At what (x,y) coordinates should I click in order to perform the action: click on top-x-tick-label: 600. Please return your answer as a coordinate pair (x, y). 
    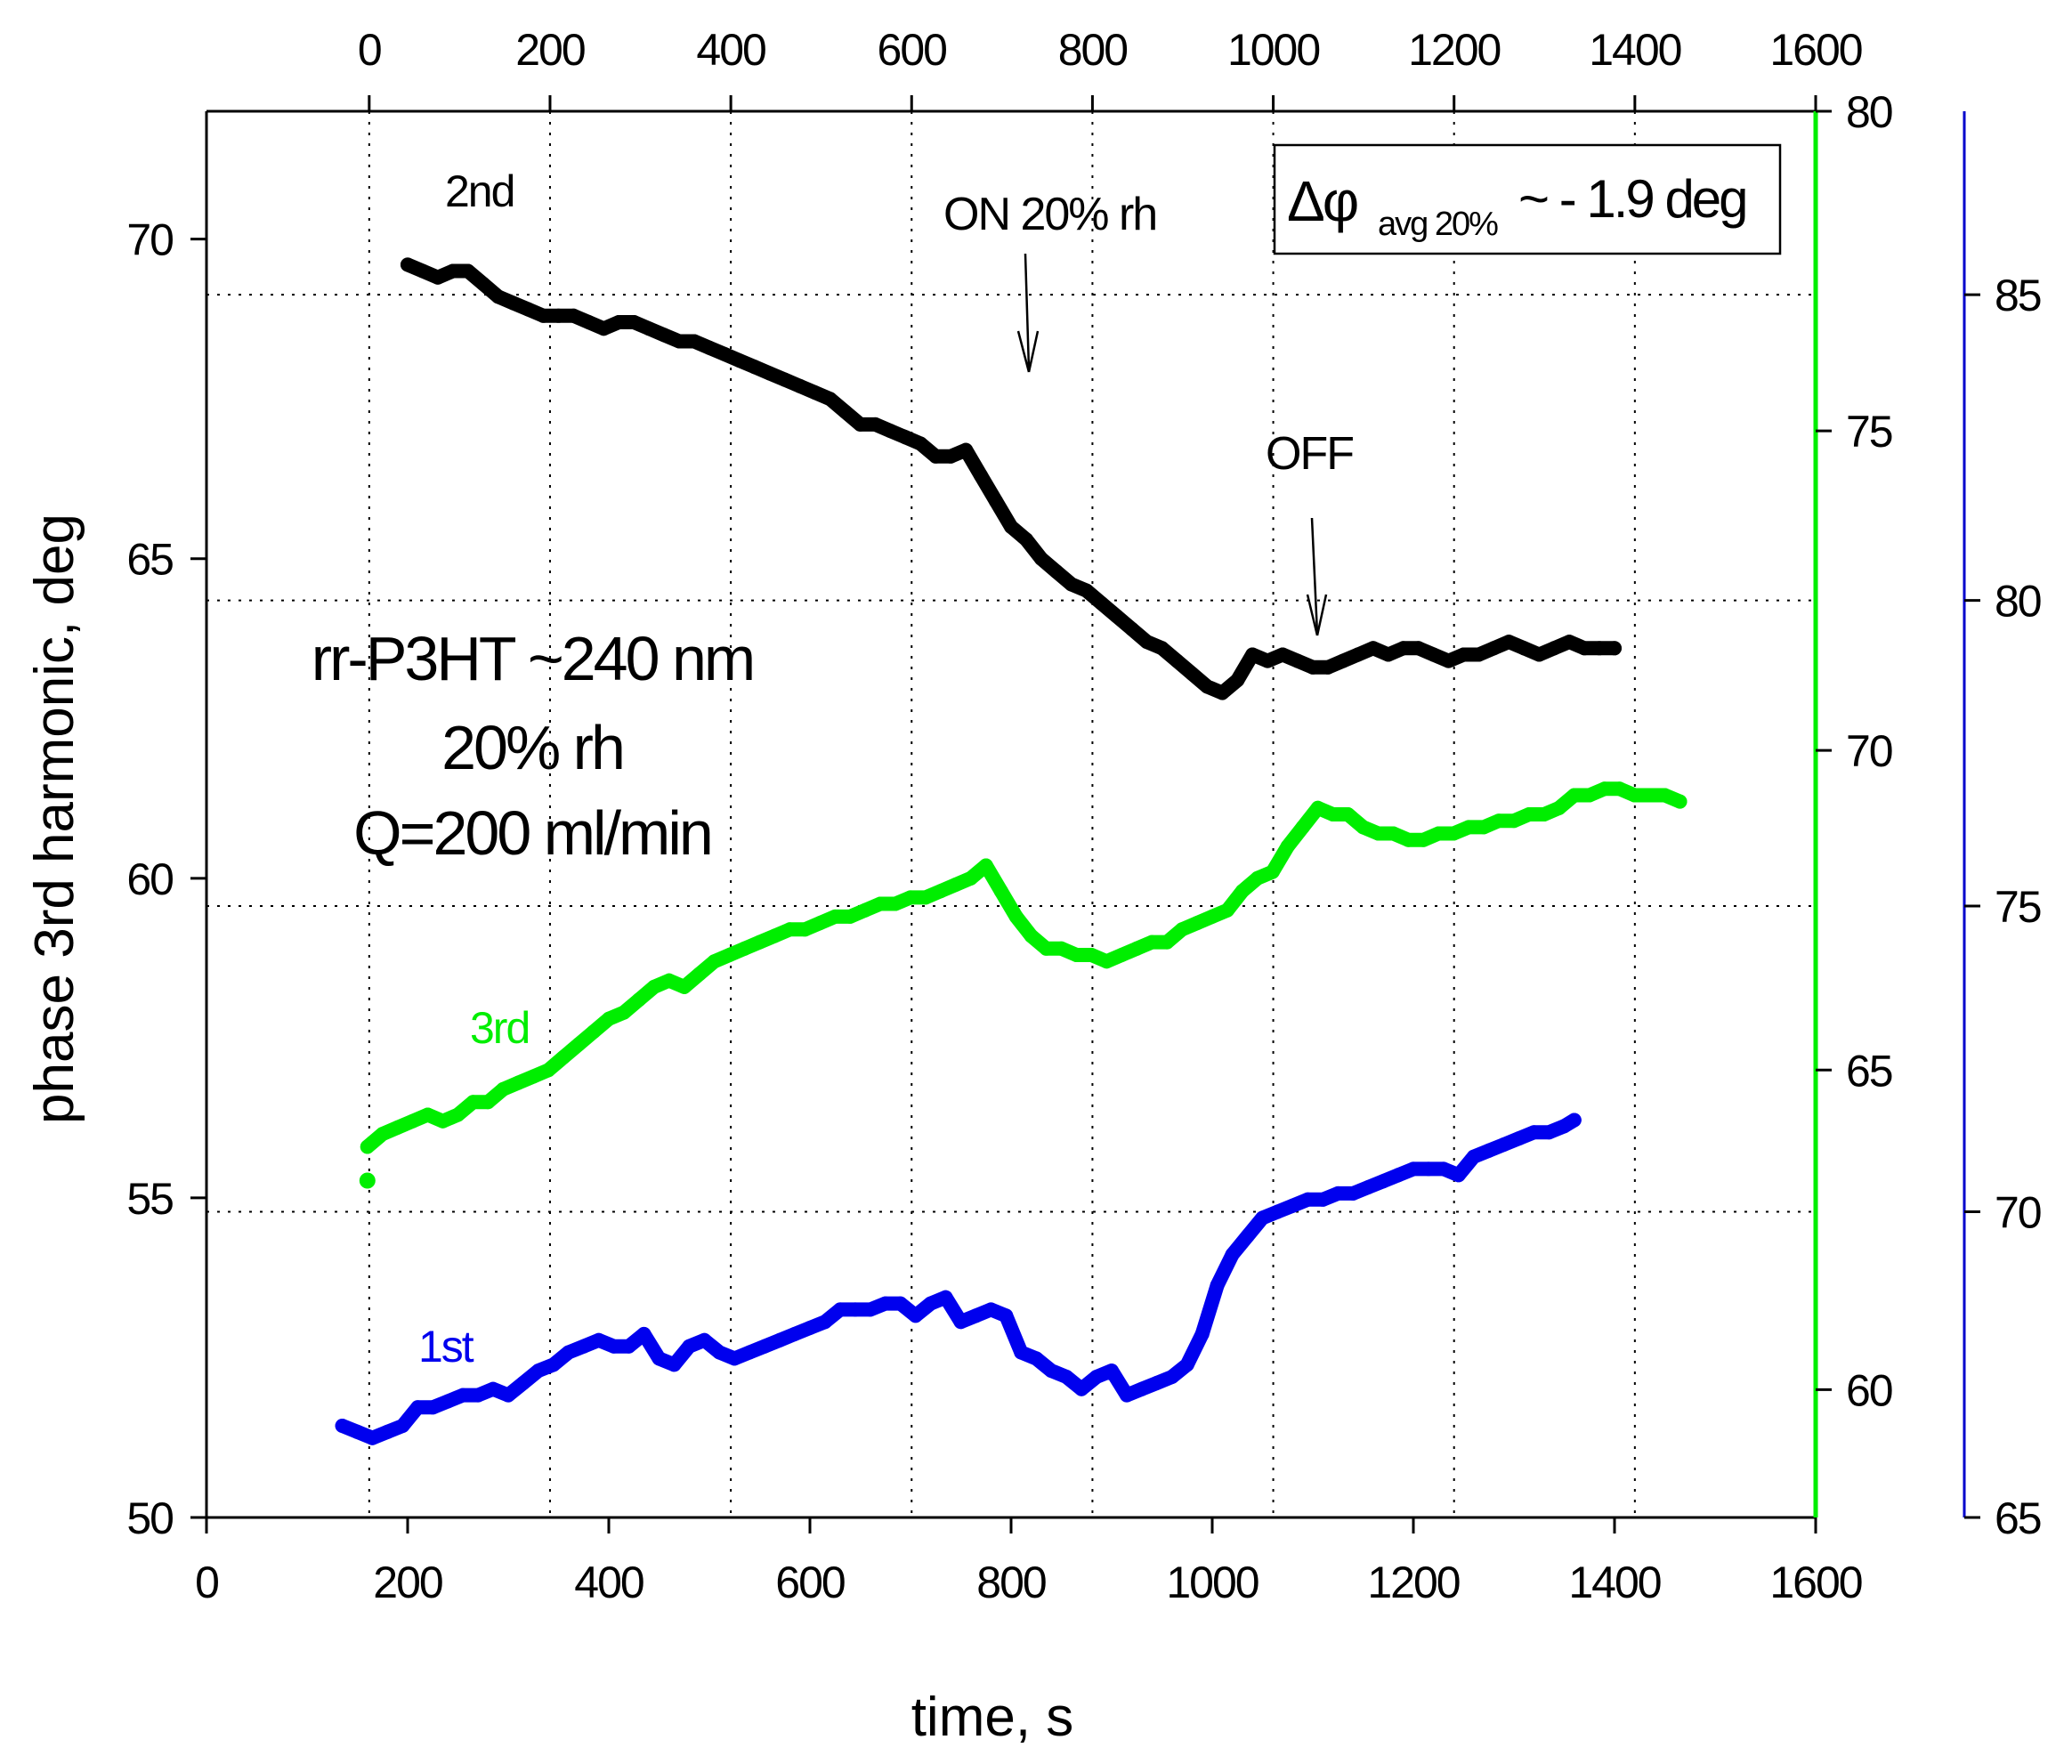
    Looking at the image, I should click on (912, 50).